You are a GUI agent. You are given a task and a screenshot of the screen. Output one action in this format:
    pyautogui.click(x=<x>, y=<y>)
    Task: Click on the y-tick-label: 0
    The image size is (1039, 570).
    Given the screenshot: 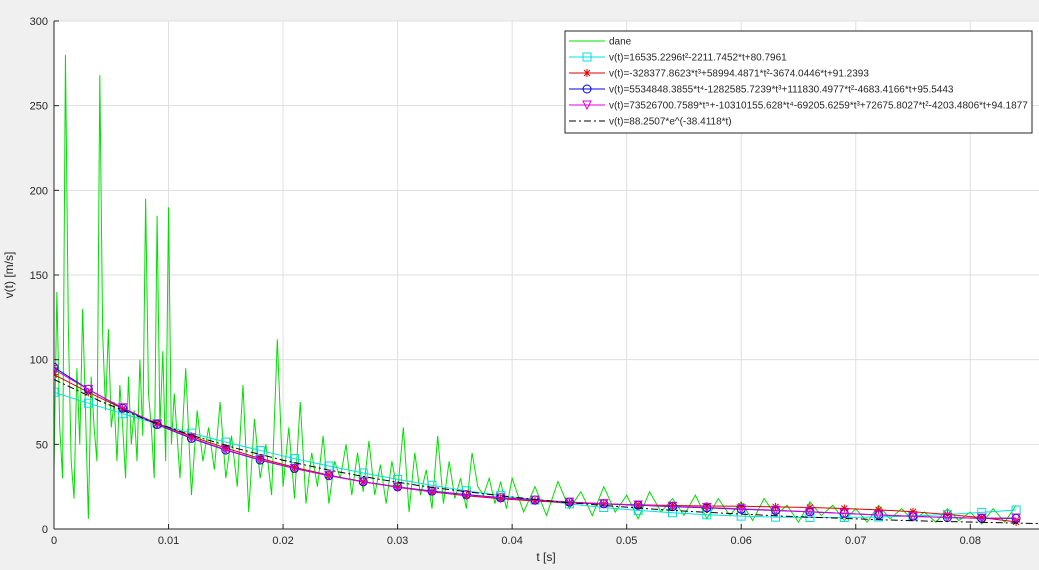 What is the action you would take?
    pyautogui.click(x=45, y=530)
    